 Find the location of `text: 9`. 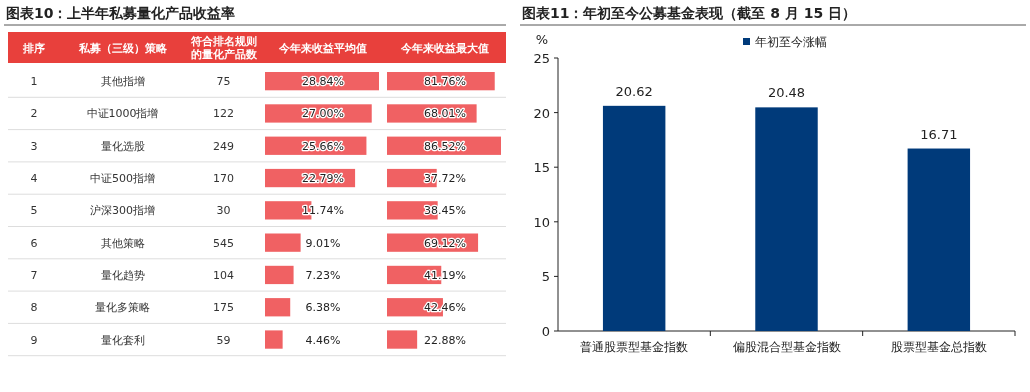

text: 9 is located at coordinates (34, 340).